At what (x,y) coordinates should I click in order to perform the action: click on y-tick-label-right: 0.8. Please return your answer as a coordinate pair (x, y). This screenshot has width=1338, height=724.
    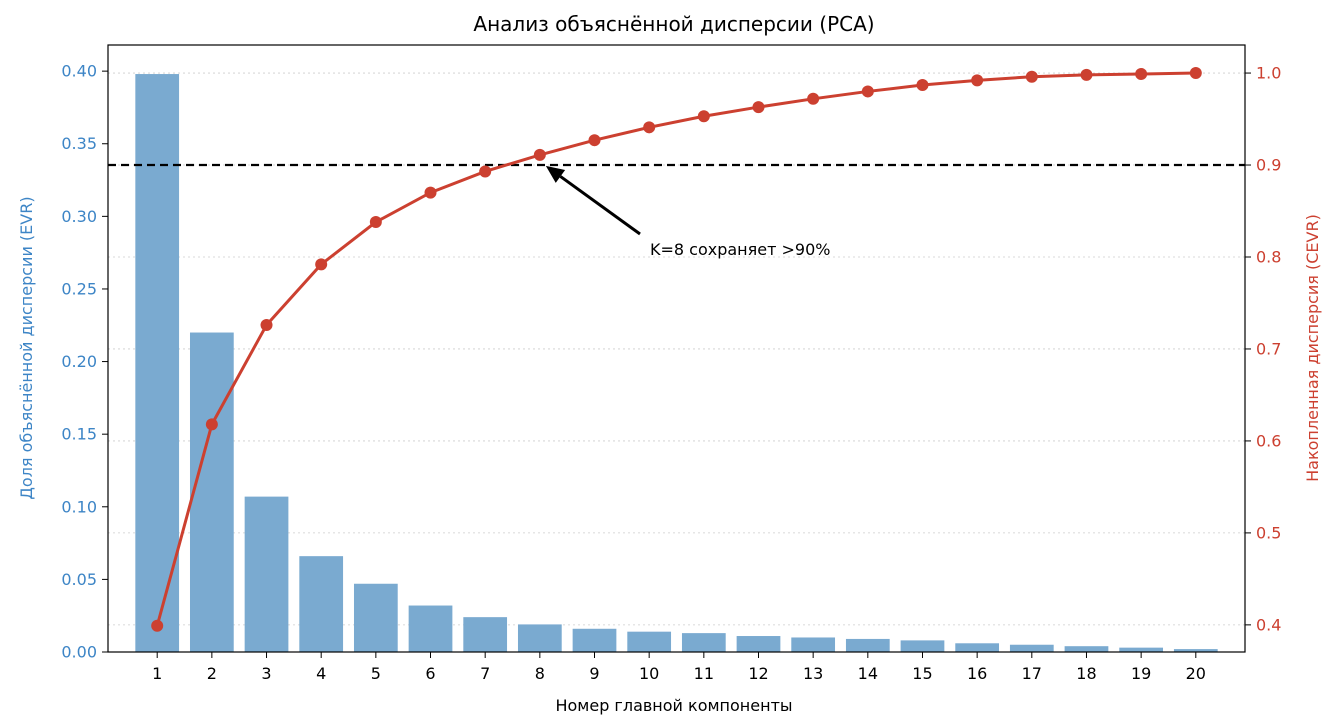
    Looking at the image, I should click on (1268, 256).